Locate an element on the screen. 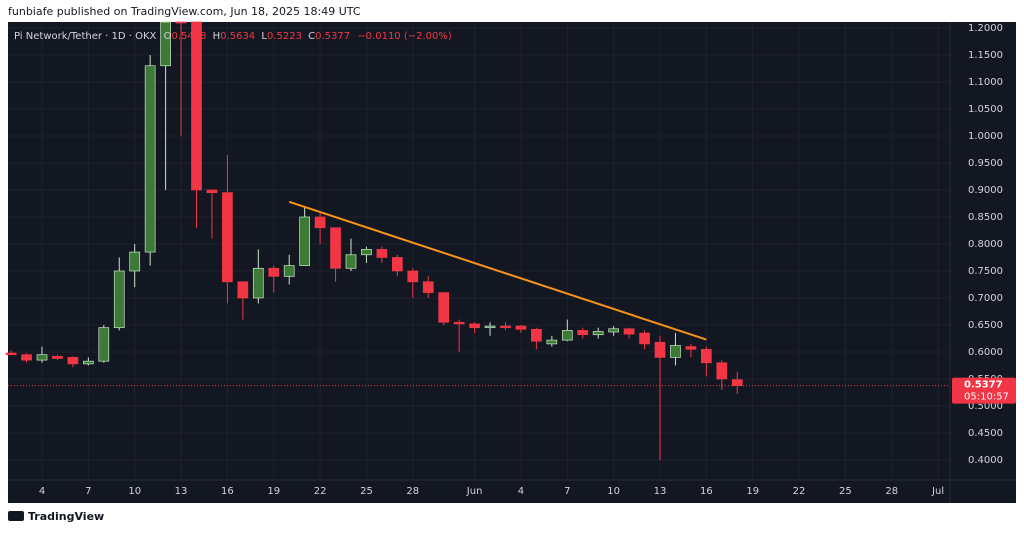  y-tick-label: 1.1000 is located at coordinates (985, 82).